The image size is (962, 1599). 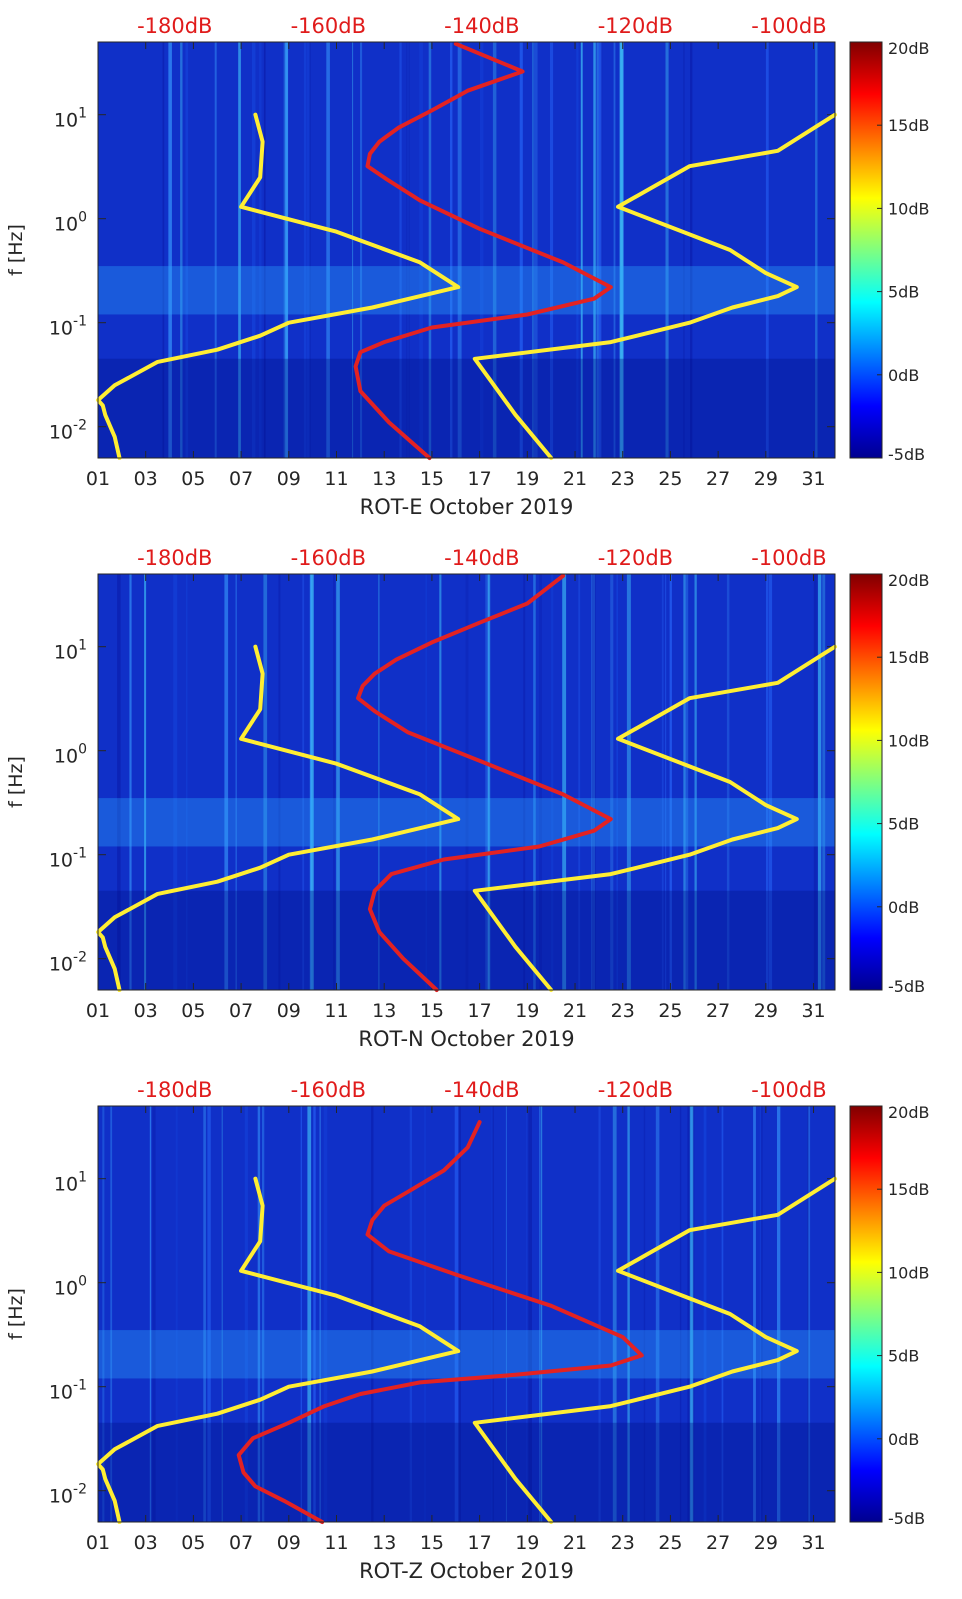 What do you see at coordinates (289, 1543) in the screenshot?
I see `x-tick-label: 09` at bounding box center [289, 1543].